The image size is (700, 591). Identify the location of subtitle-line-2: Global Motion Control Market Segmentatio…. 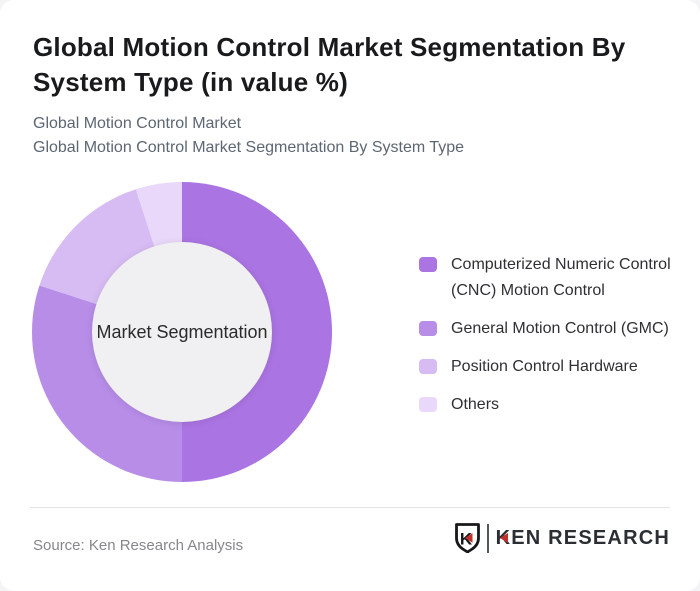
(249, 147).